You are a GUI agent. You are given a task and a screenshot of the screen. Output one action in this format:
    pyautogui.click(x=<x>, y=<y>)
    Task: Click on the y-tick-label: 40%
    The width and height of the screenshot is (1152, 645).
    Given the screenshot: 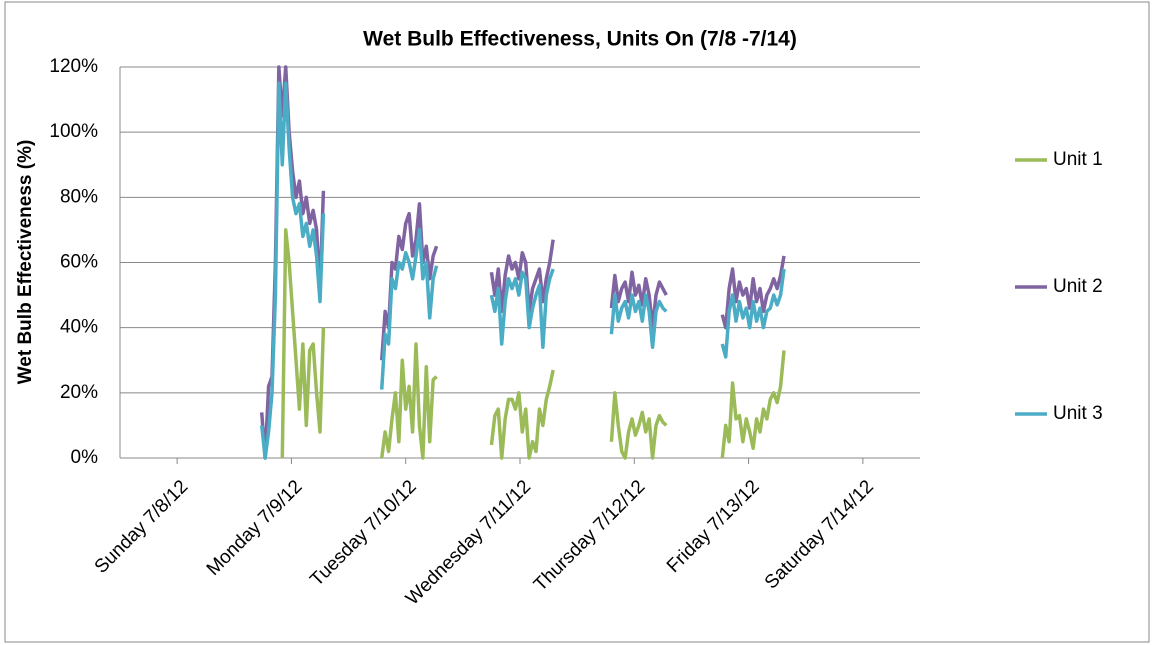 What is the action you would take?
    pyautogui.click(x=79, y=327)
    